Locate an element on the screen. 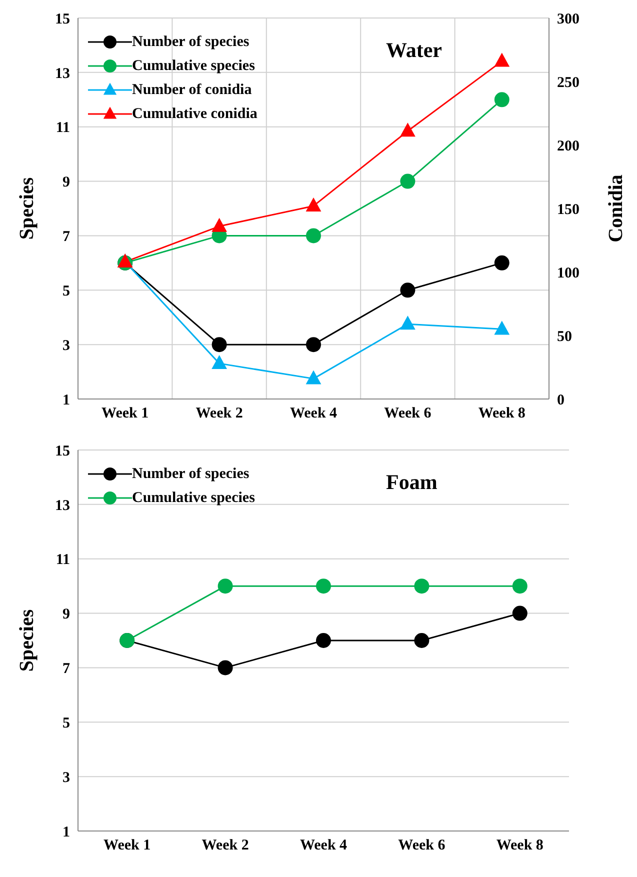 This screenshot has width=637, height=877. y2-tick-label: 150 is located at coordinates (568, 210).